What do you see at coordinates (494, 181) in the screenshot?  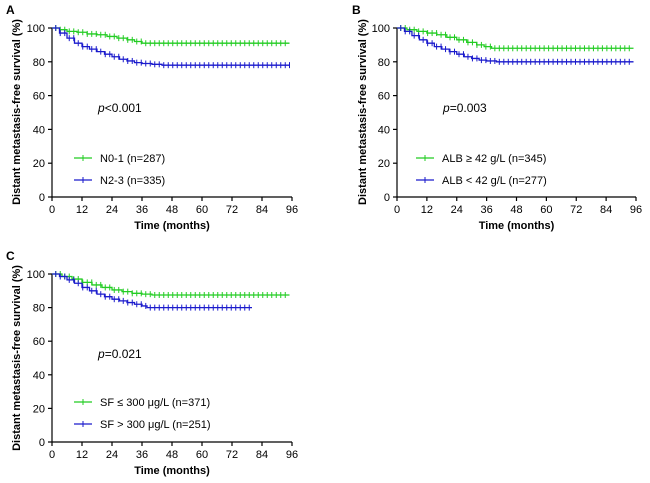 I see `legend-label-2: ALB < 42 g/L (n=277)` at bounding box center [494, 181].